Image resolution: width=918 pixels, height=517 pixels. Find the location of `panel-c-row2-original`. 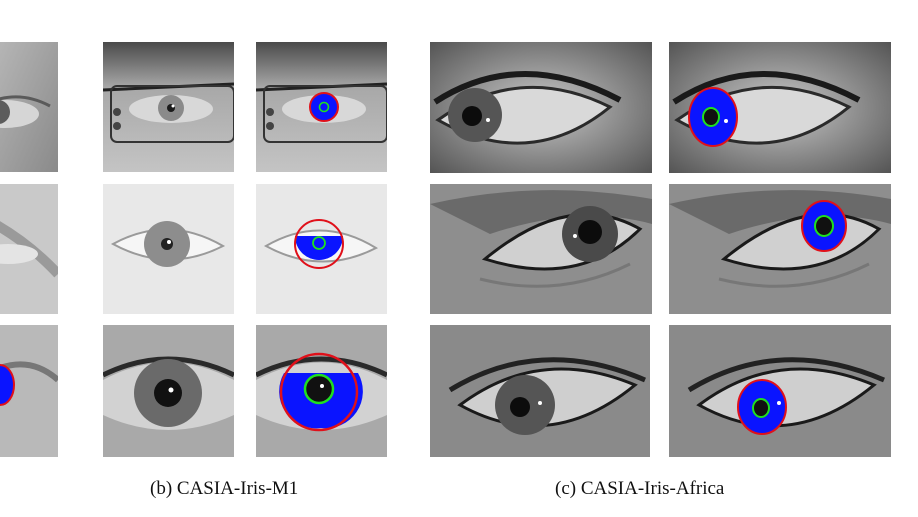

panel-c-row2-original is located at coordinates (541, 249).